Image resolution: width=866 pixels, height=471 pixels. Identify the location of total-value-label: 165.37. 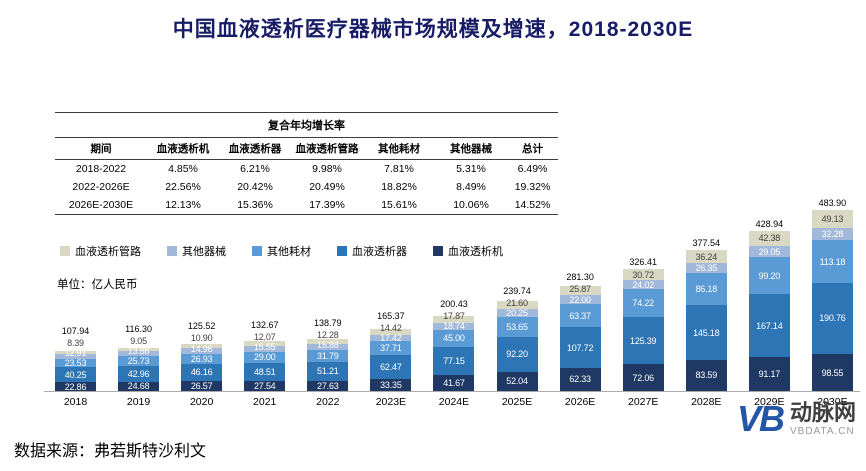
(391, 315).